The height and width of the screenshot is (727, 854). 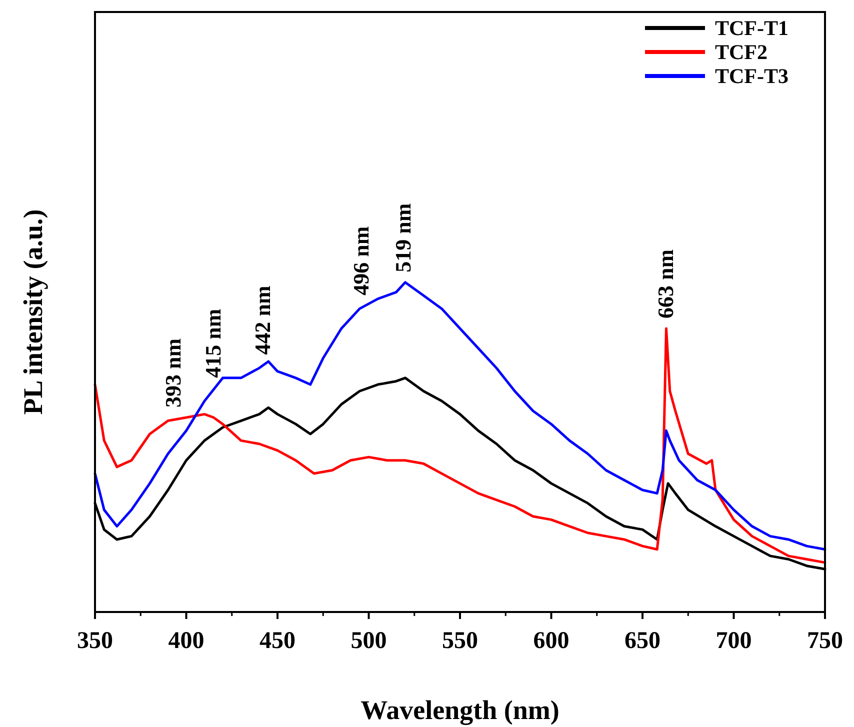 What do you see at coordinates (665, 283) in the screenshot?
I see `annotation: 663 nm` at bounding box center [665, 283].